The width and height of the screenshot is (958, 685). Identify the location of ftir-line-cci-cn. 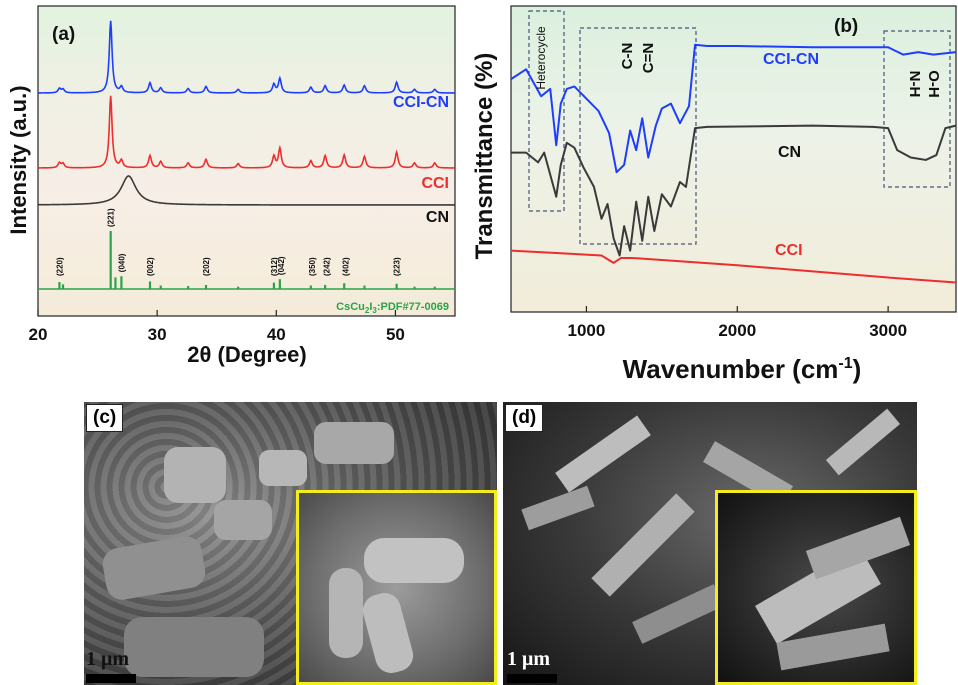
(733, 108).